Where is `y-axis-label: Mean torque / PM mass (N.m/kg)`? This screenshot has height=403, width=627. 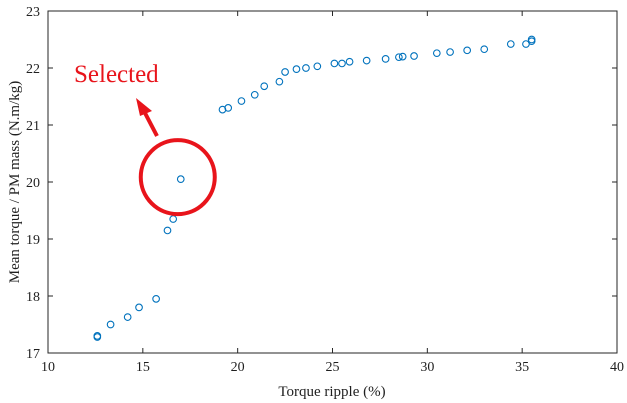
y-axis-label: Mean torque / PM mass (N.m/kg) is located at coordinates (15, 182).